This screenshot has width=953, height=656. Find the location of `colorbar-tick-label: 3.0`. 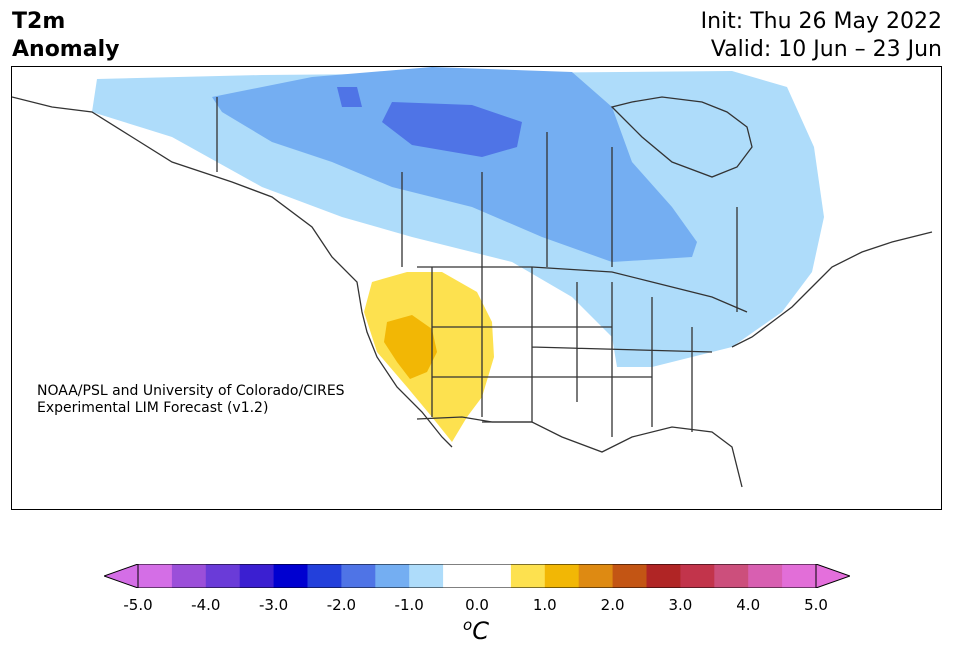

colorbar-tick-label: 3.0 is located at coordinates (680, 605).